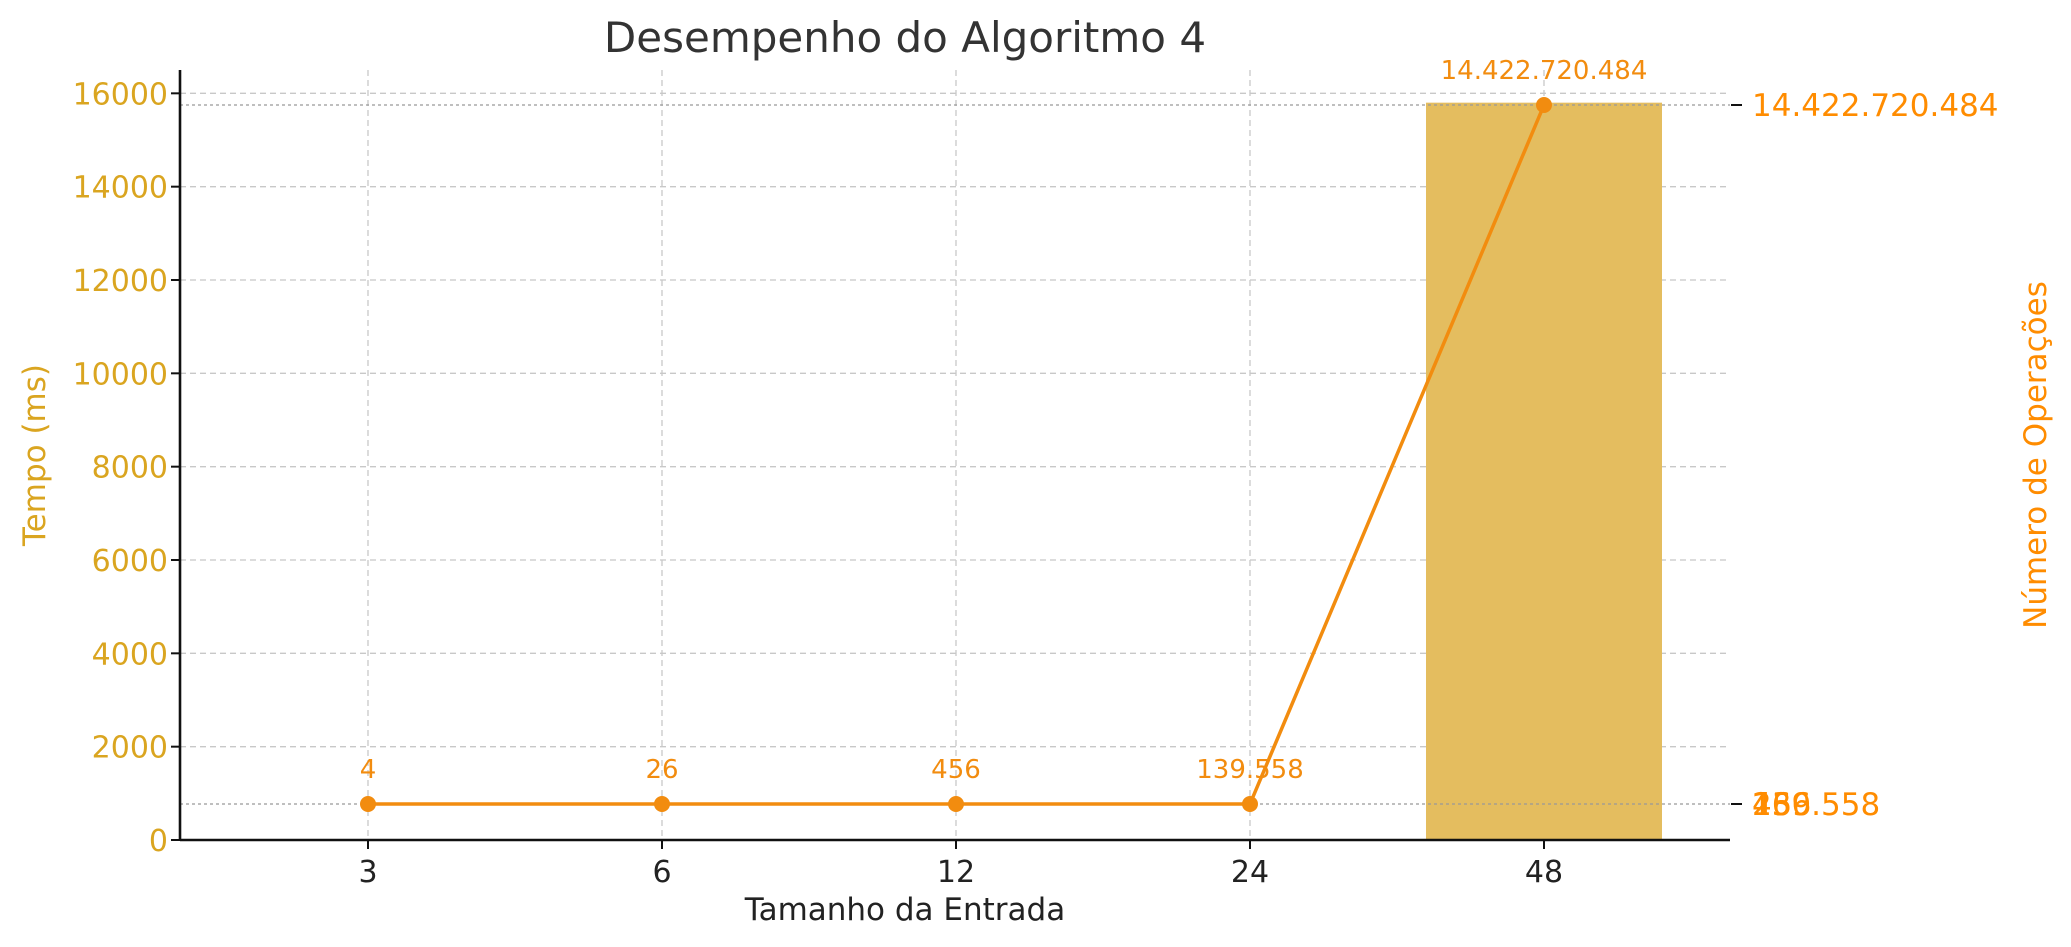 This screenshot has height=947, width=2071. I want to click on data-label: 4, so click(368, 770).